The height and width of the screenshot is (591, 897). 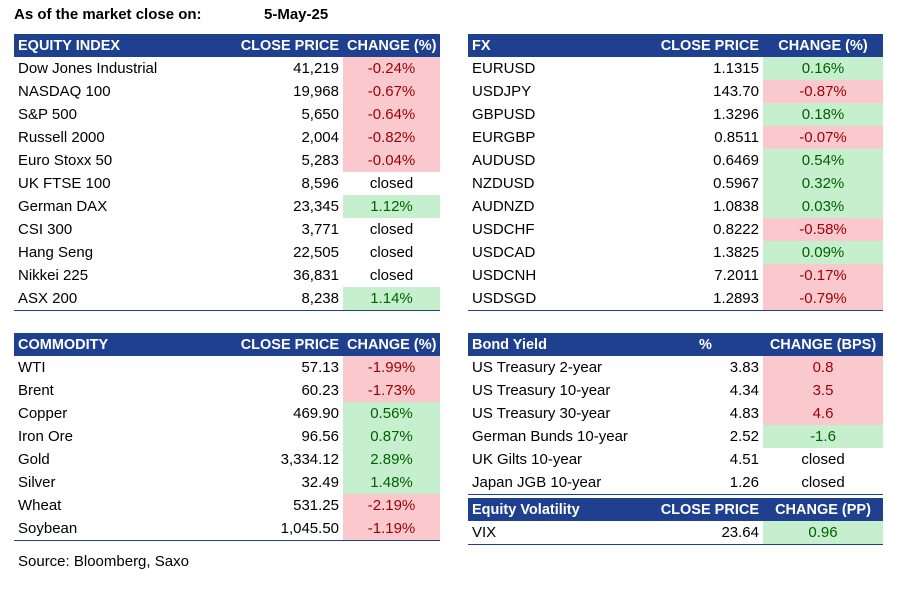 I want to click on table-row: Russell 2000 2,004 -0.82%, so click(x=227, y=137).